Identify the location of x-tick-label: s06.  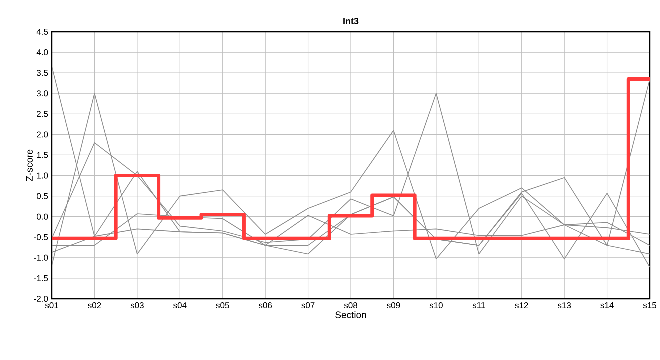
(265, 305).